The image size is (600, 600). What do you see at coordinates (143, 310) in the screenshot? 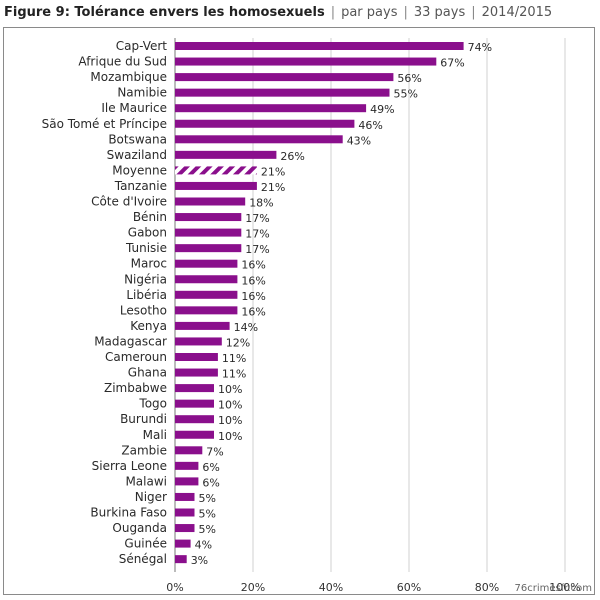
I see `category-label: Lesotho` at bounding box center [143, 310].